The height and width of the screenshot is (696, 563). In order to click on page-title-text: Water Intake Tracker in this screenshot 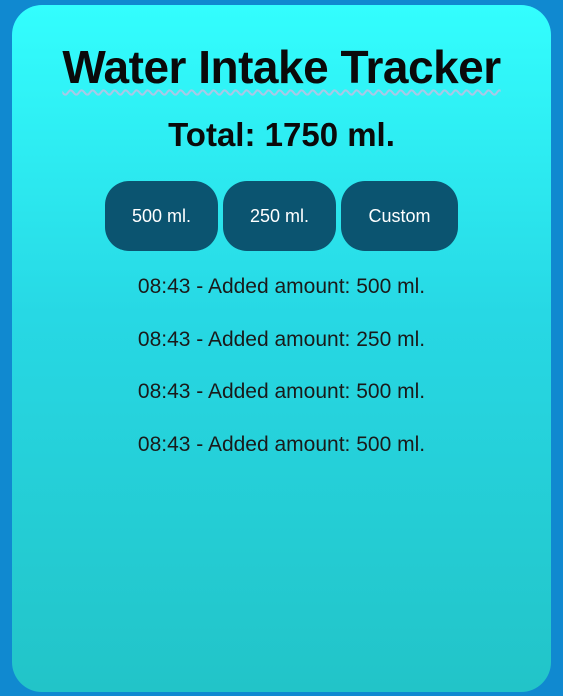, I will do `click(281, 67)`.